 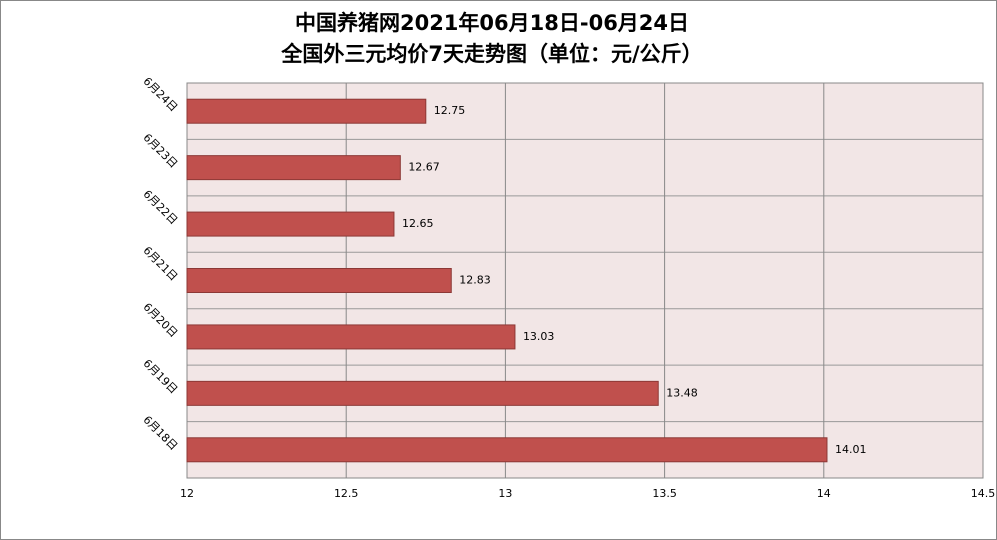 I want to click on data-label: 12.67, so click(x=424, y=167).